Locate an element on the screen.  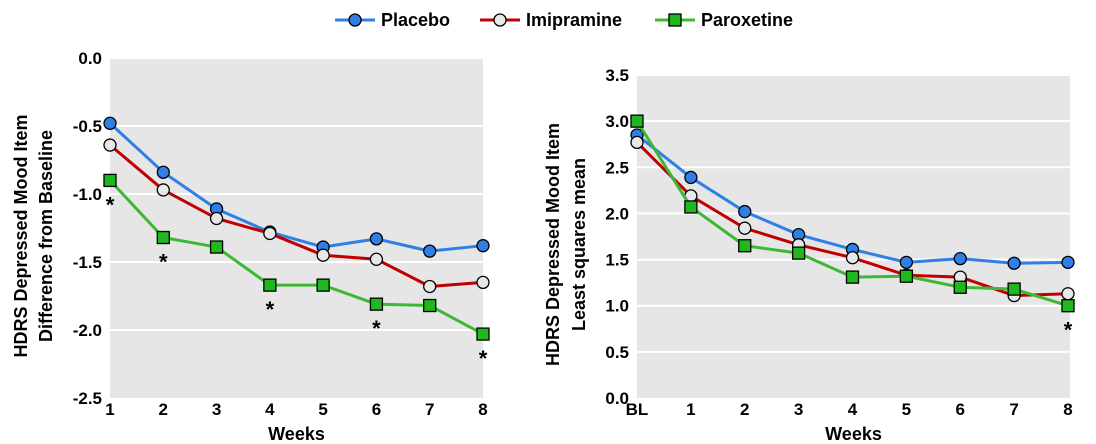
legend-item-paroxetine: Paroxetine is located at coordinates (724, 20).